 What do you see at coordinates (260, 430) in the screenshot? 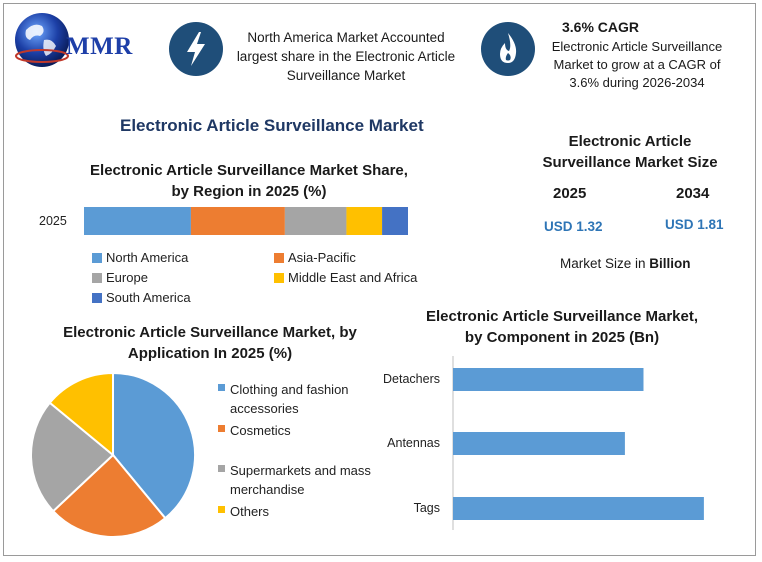
I see `legend-label: Cosmetics` at bounding box center [260, 430].